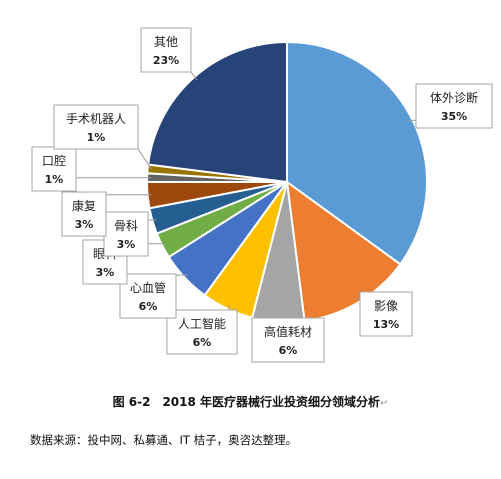 This screenshot has width=501, height=479. Describe the element at coordinates (166, 42) in the screenshot. I see `slice-label-10: 其他` at that location.